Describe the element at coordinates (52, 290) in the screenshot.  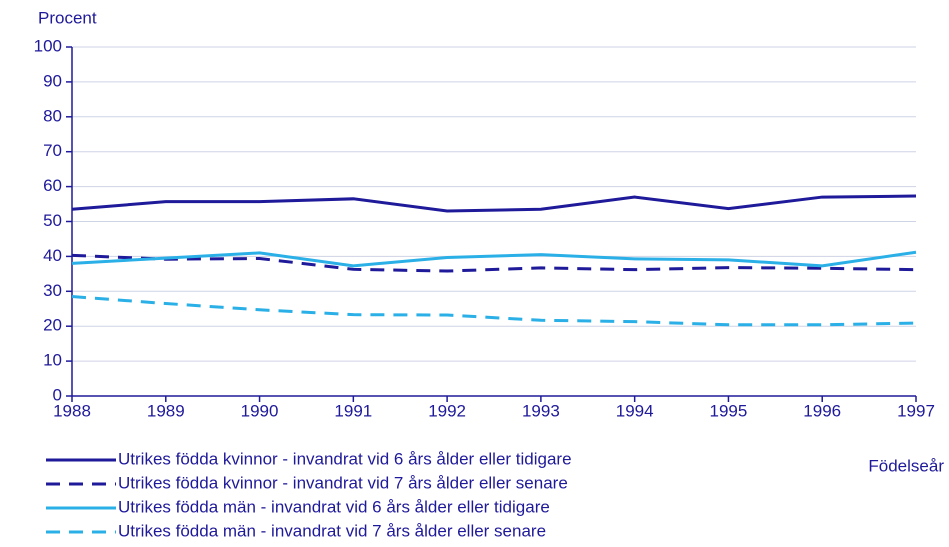
I see `y-tick-label: 30` at that location.